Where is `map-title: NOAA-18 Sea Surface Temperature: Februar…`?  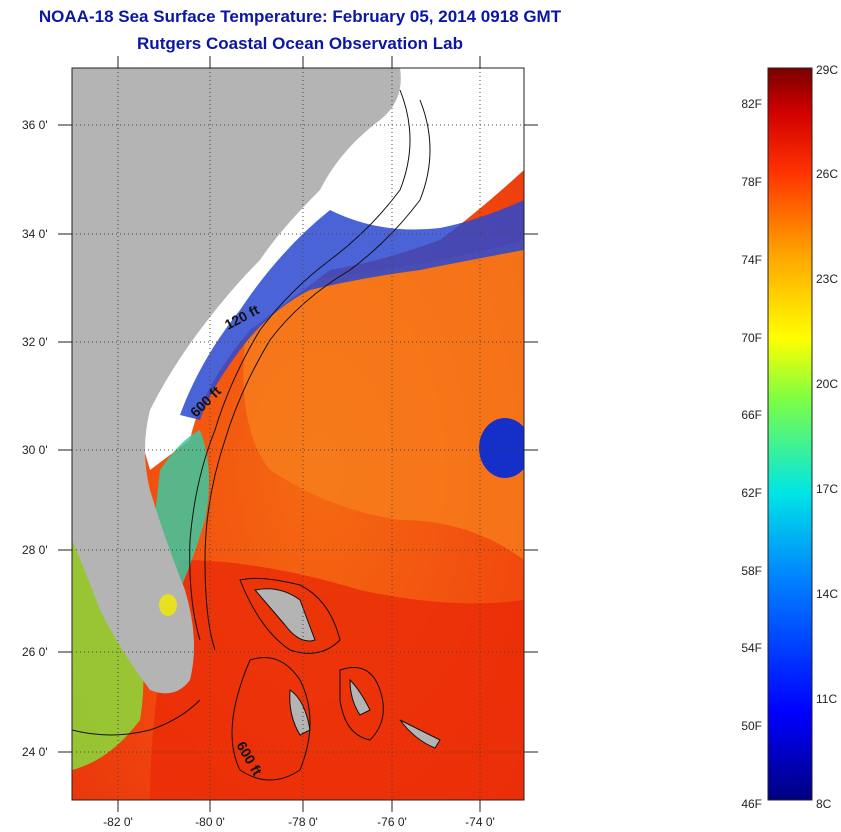
map-title: NOAA-18 Sea Surface Temperature: Februar… is located at coordinates (300, 16).